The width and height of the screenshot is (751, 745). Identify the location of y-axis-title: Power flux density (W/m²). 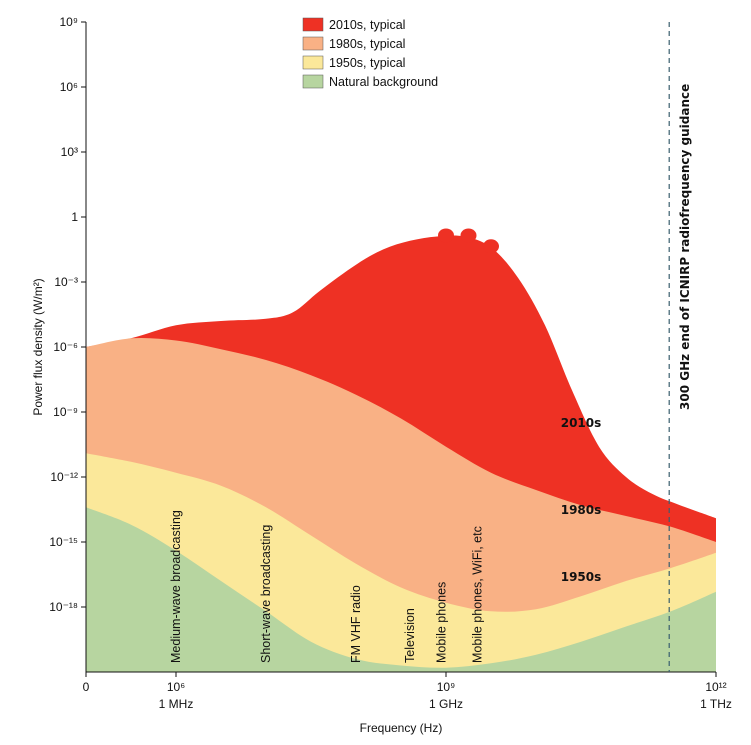
(38, 346).